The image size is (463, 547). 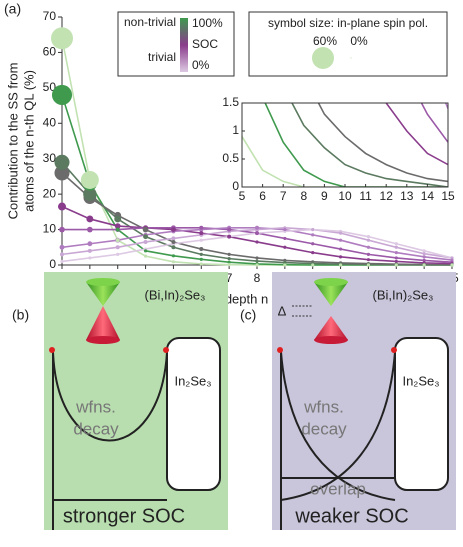 I want to click on caption: weaker SOC, so click(x=351, y=516).